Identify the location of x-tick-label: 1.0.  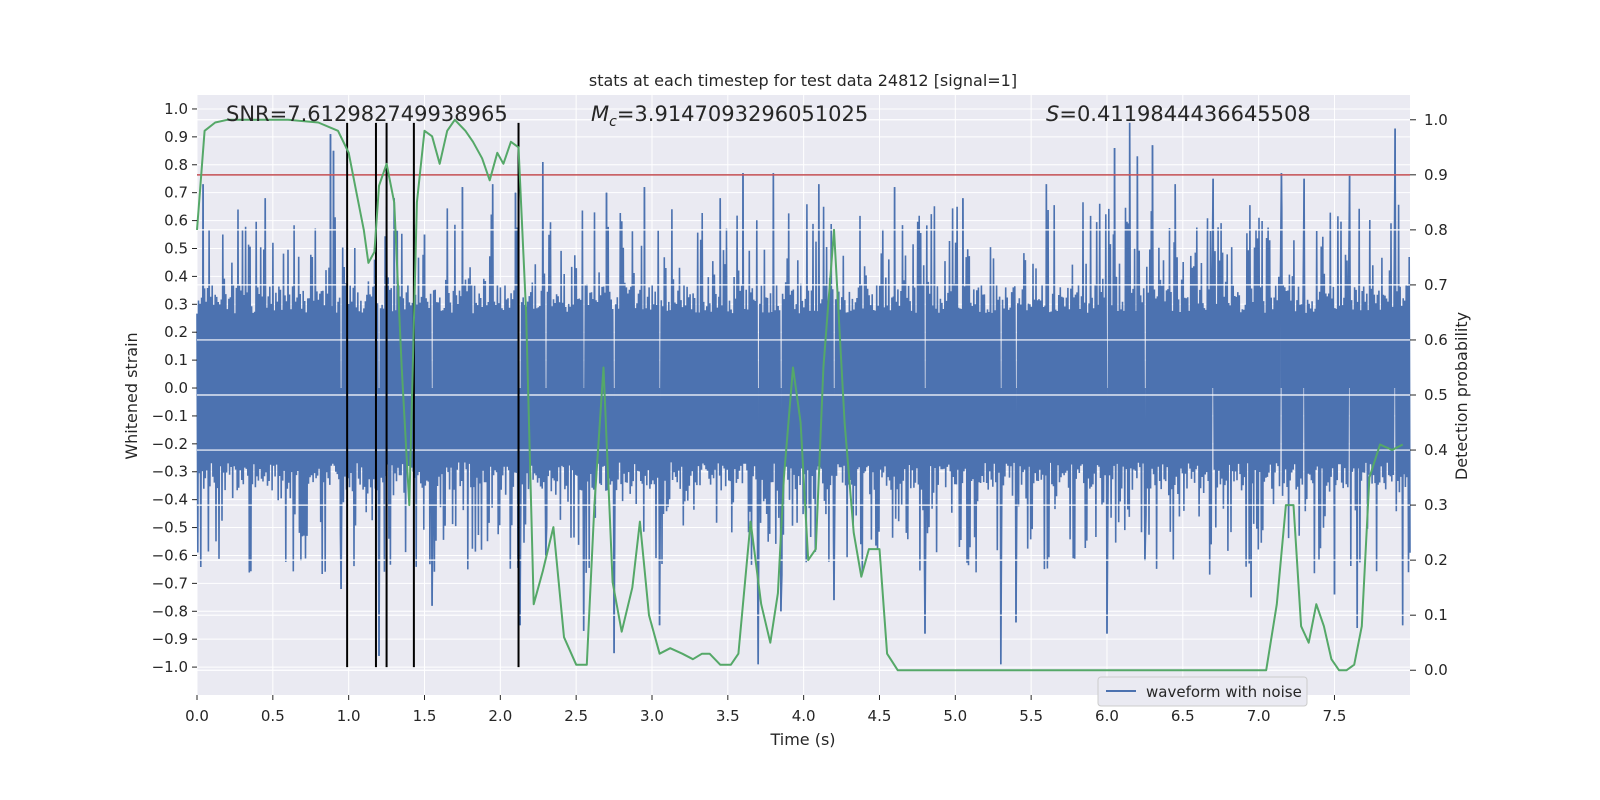
(349, 716).